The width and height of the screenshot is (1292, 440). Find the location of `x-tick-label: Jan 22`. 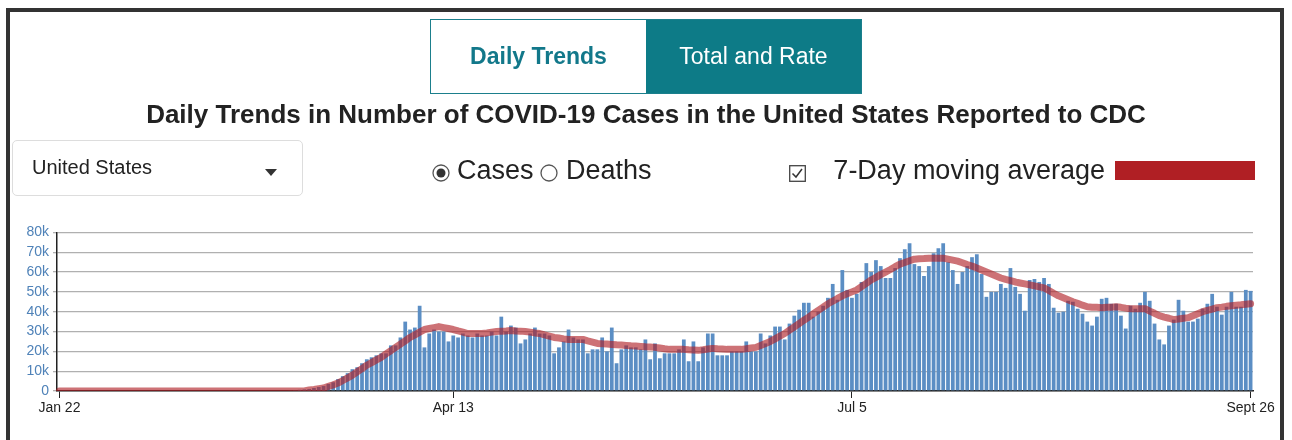

x-tick-label: Jan 22 is located at coordinates (59, 407).